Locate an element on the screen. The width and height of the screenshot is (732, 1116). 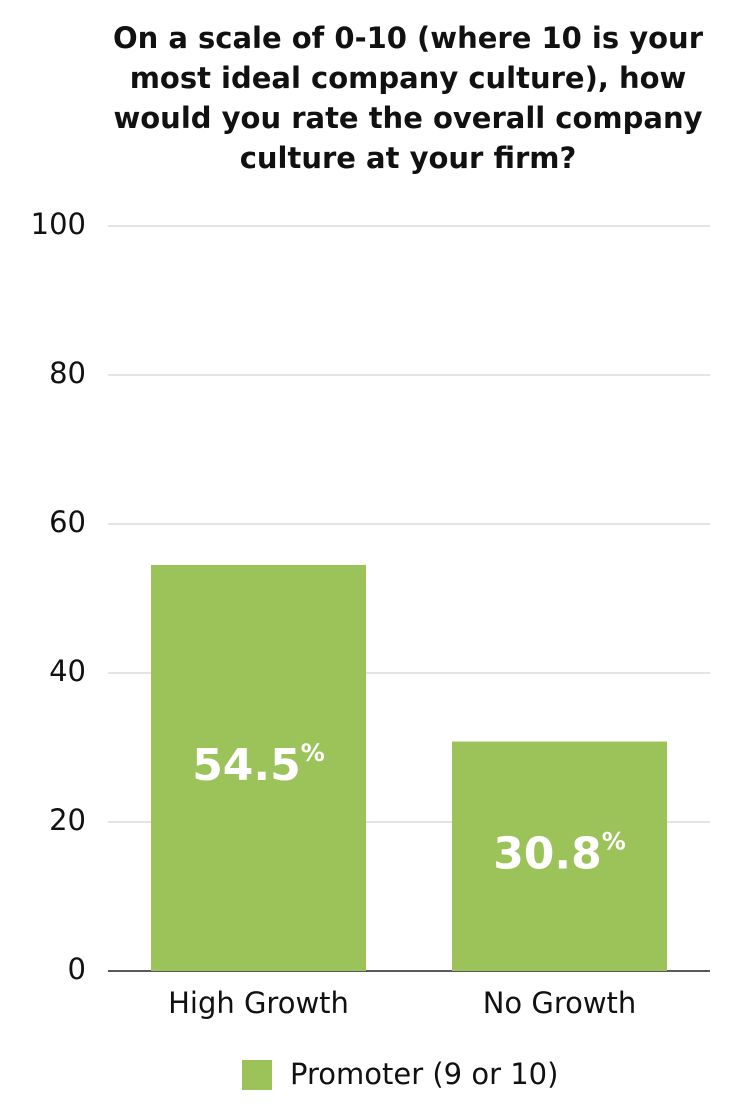
legend-swatch is located at coordinates (257, 1075).